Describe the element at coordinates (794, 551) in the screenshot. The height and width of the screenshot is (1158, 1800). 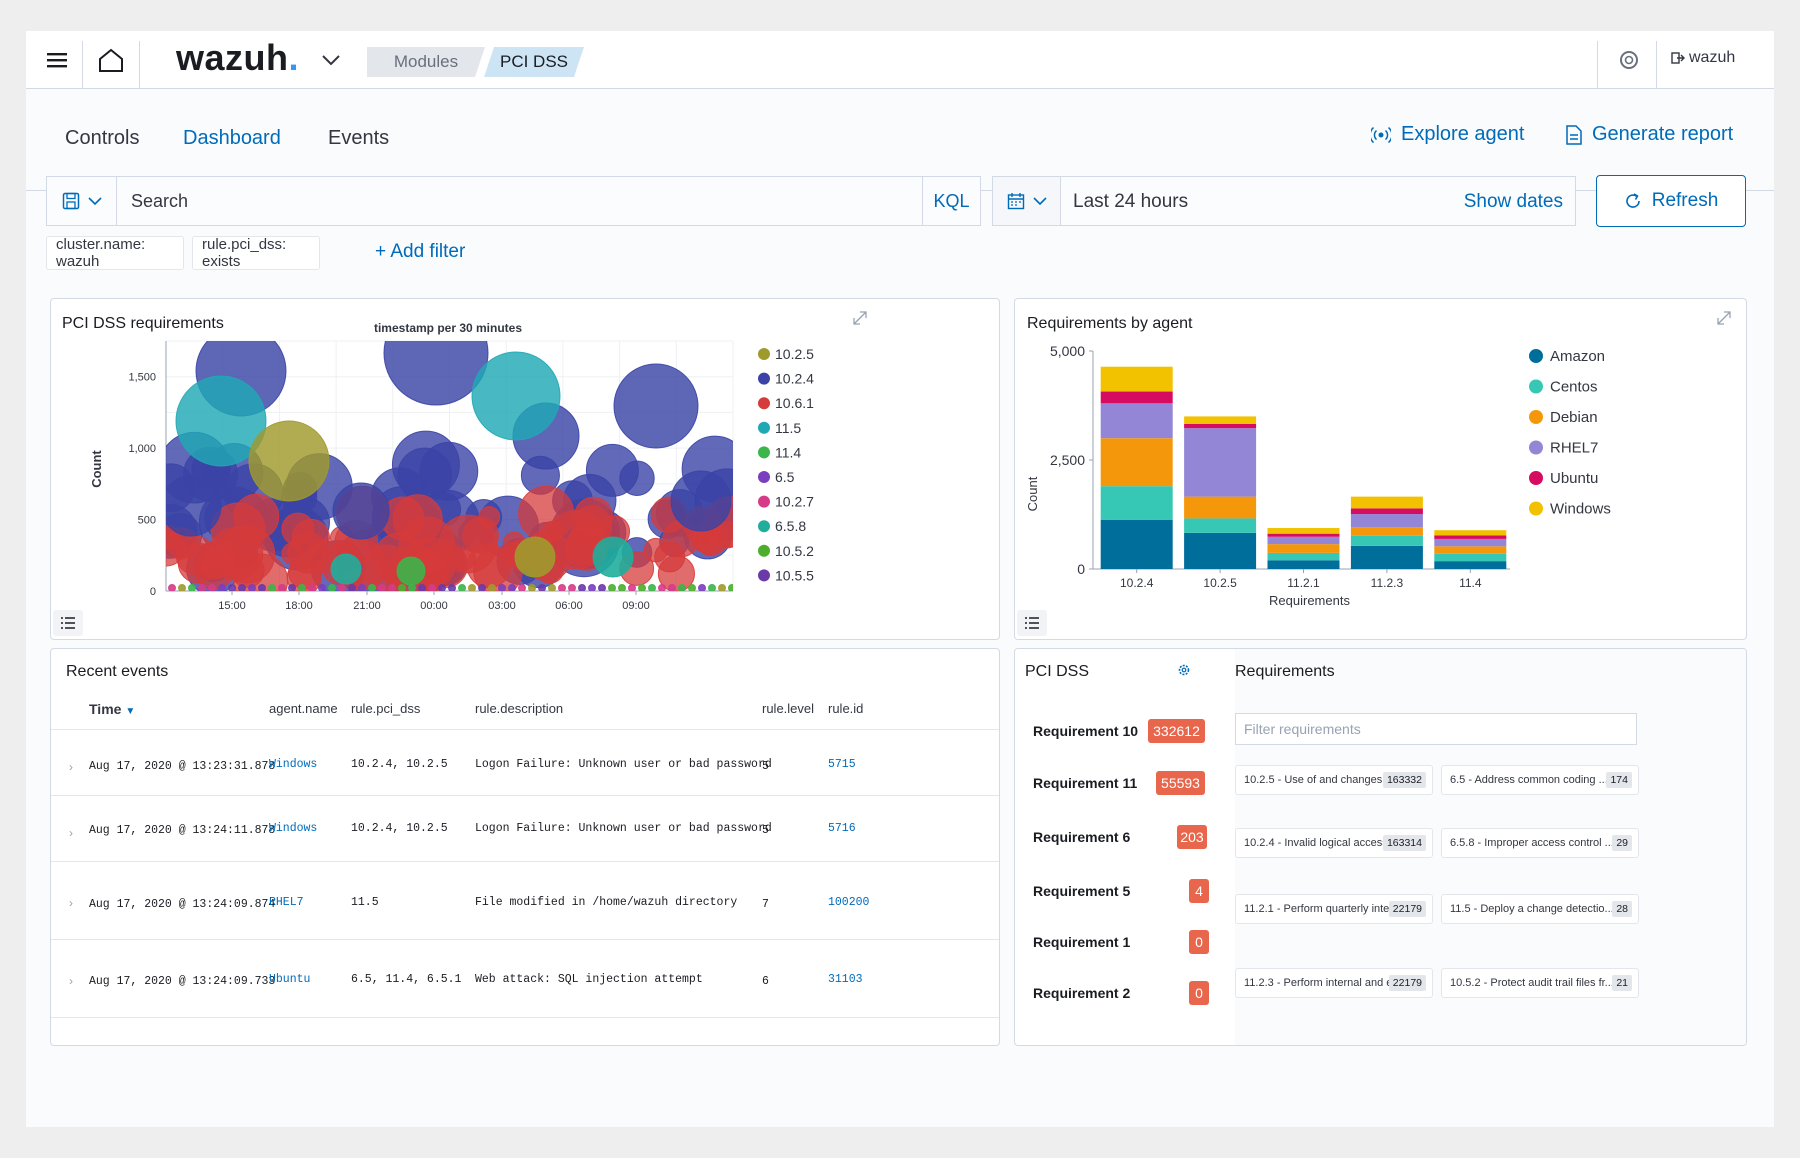
I see `legend-label: 10.5.2` at that location.